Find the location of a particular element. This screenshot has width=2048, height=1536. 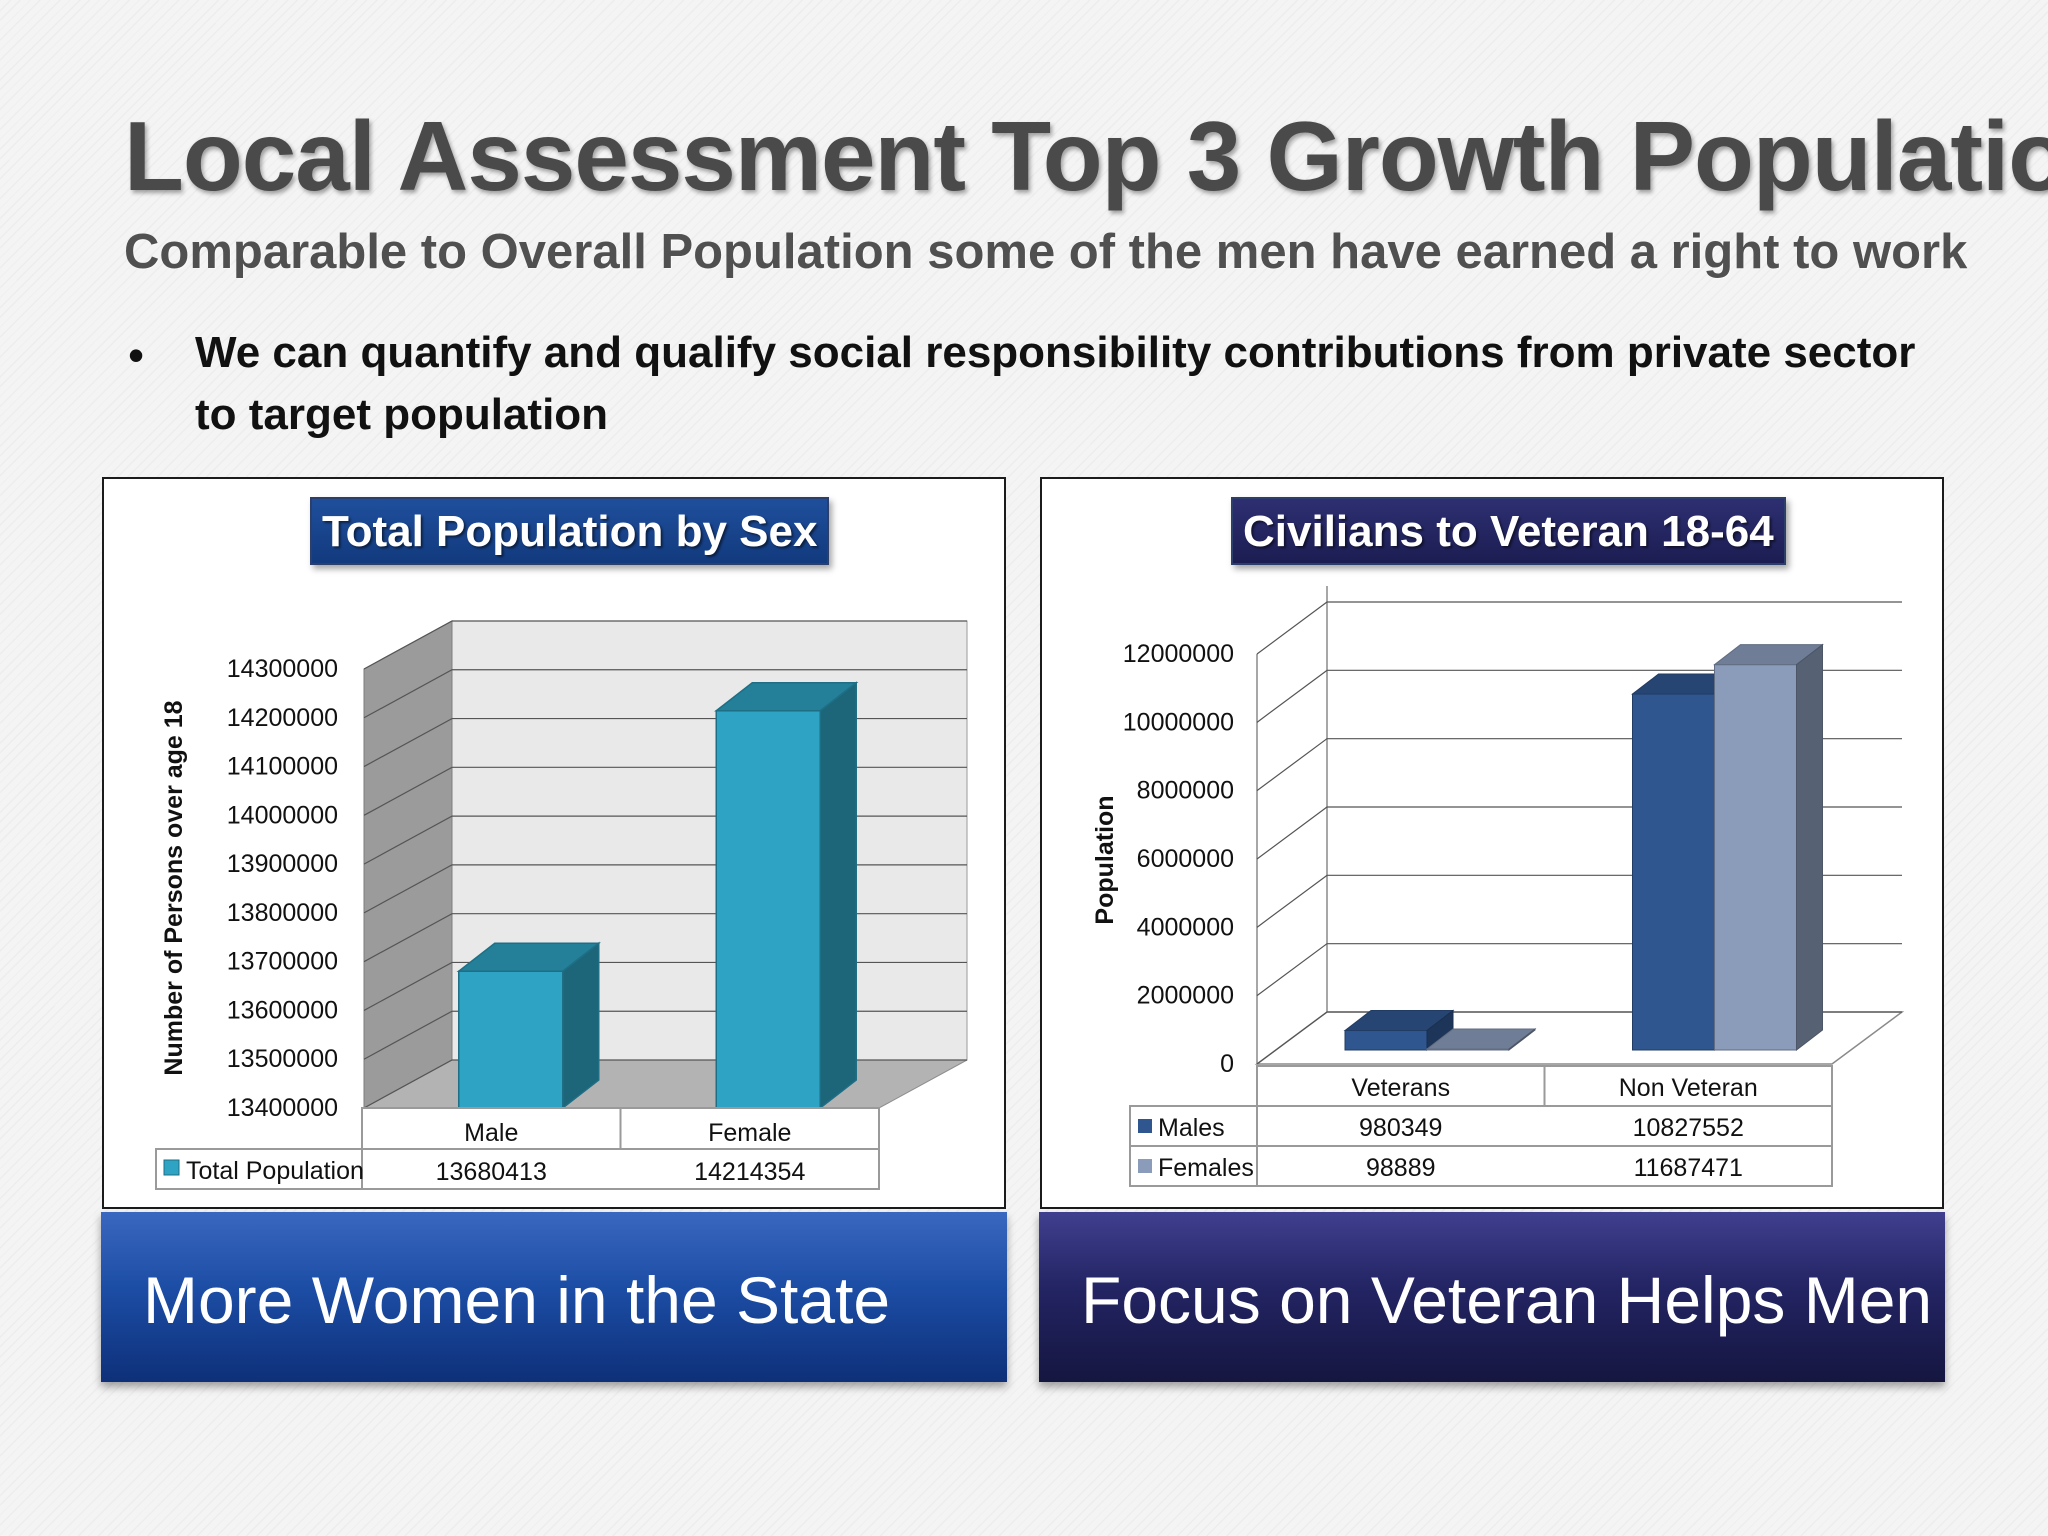

y-tick-label: 14100000 is located at coordinates (282, 767).